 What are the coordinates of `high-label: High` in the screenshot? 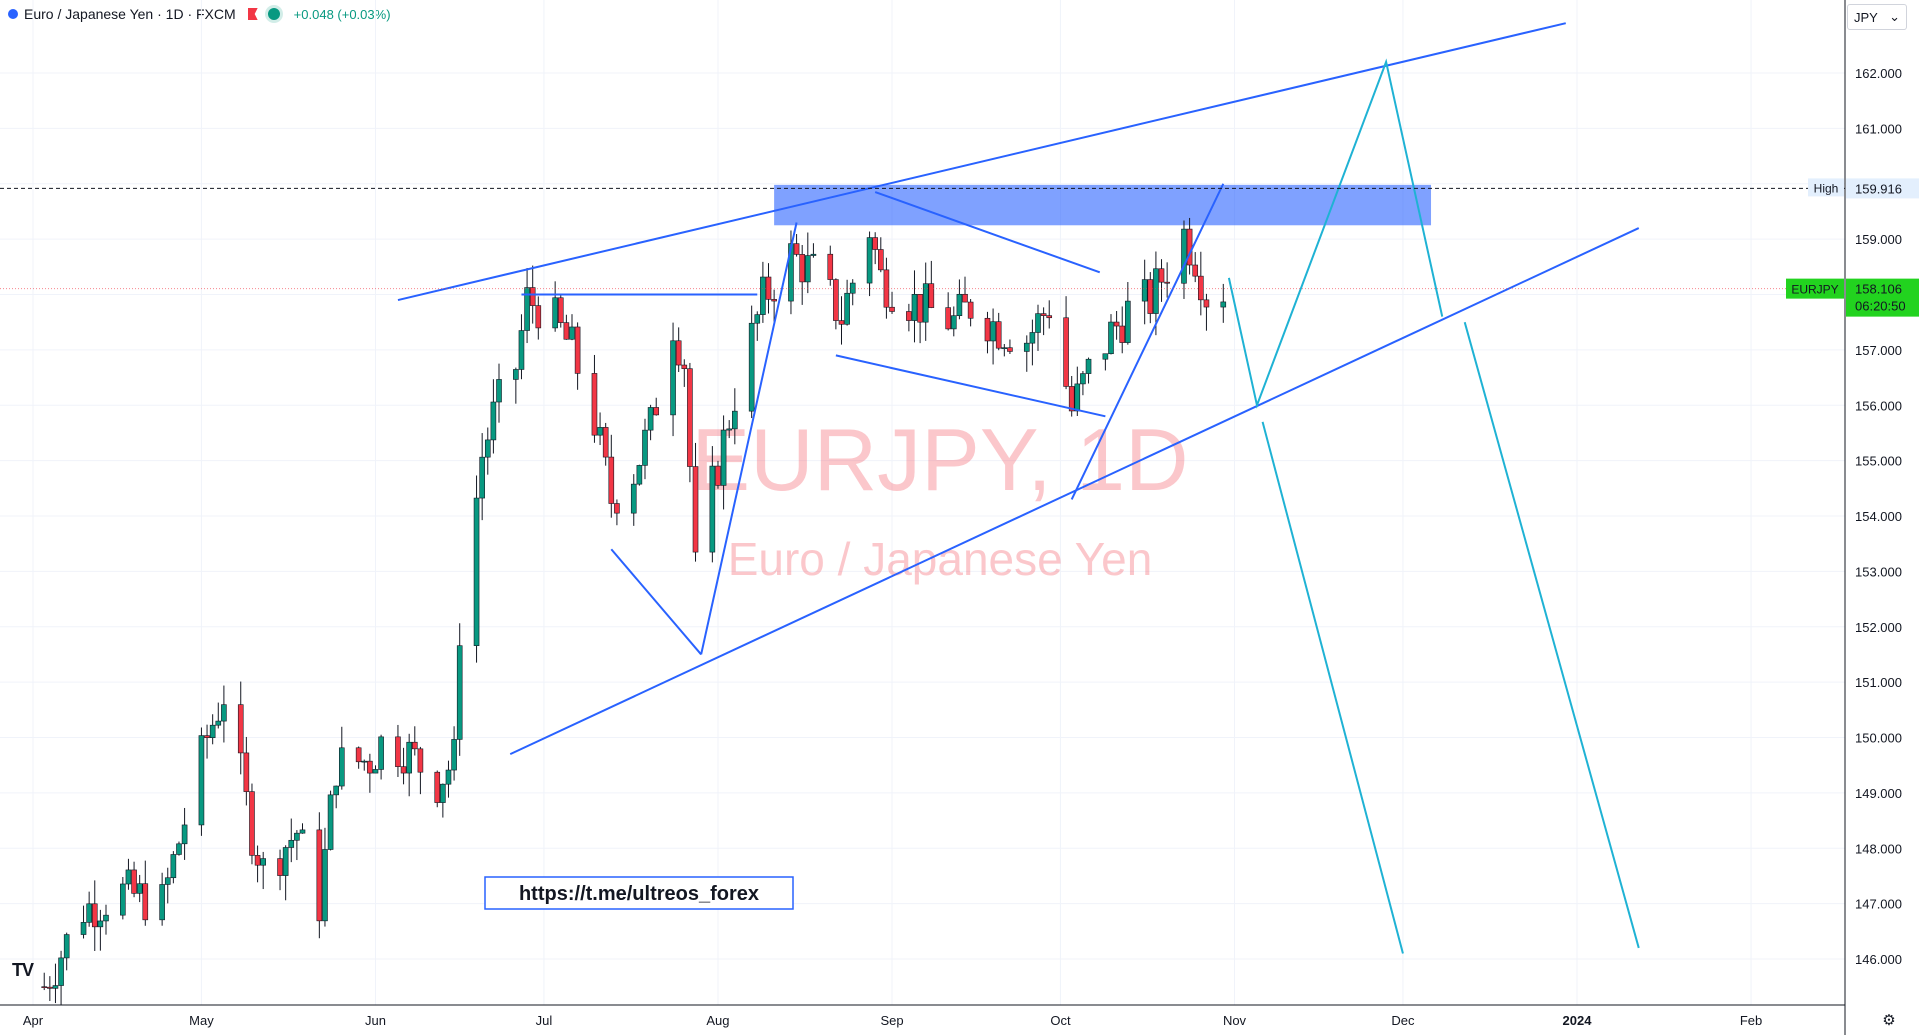 It's located at (1826, 188).